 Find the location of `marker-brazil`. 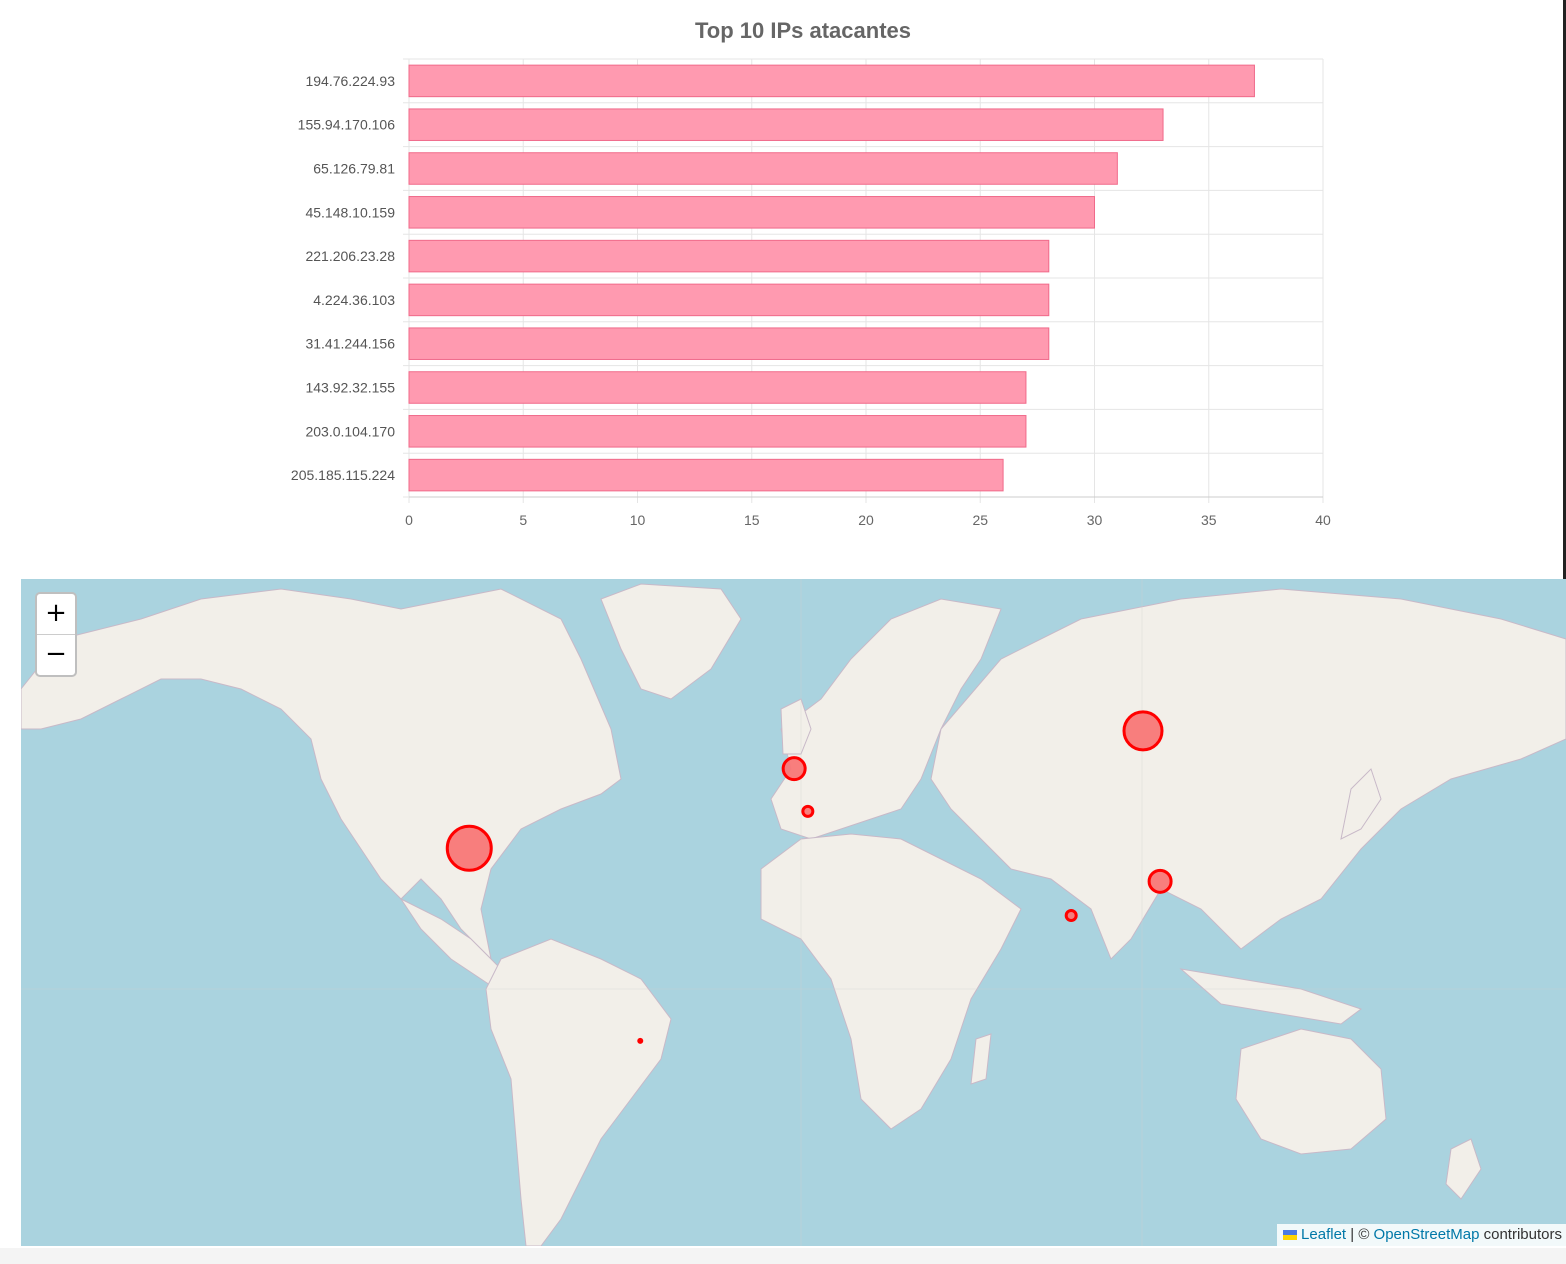

marker-brazil is located at coordinates (640, 1040).